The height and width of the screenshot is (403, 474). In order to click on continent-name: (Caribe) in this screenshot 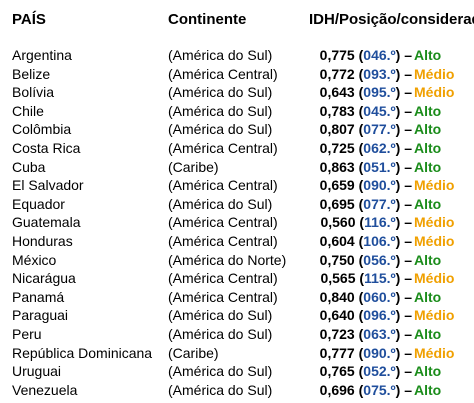, I will do `click(193, 352)`.